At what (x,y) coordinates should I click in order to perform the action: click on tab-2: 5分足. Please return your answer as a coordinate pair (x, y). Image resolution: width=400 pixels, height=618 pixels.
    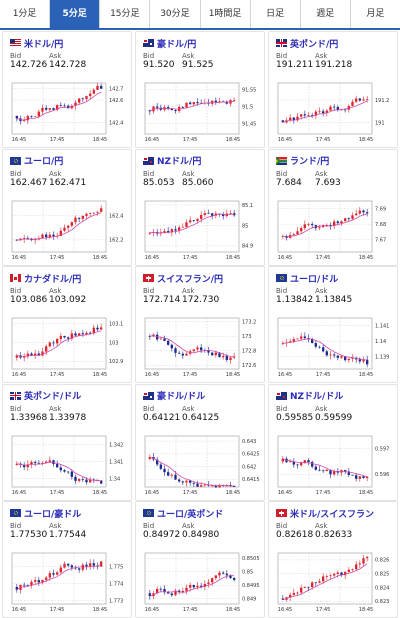
    Looking at the image, I should click on (75, 14).